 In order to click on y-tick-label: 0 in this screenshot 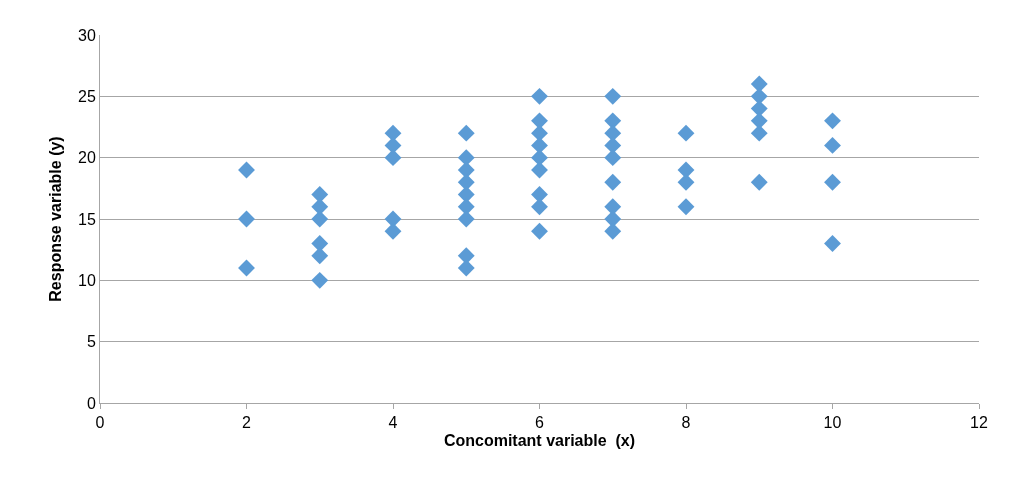, I will do `click(91, 403)`.